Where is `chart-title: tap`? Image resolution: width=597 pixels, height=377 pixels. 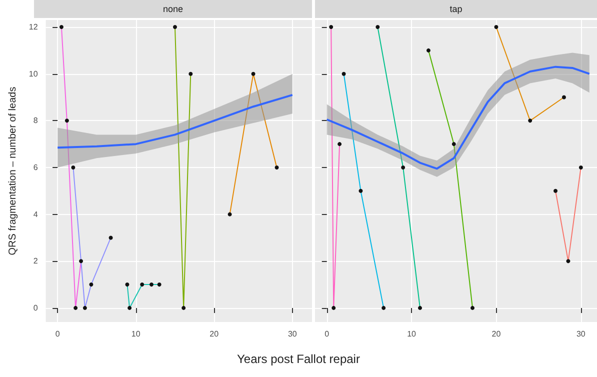
chart-title: tap is located at coordinates (456, 9).